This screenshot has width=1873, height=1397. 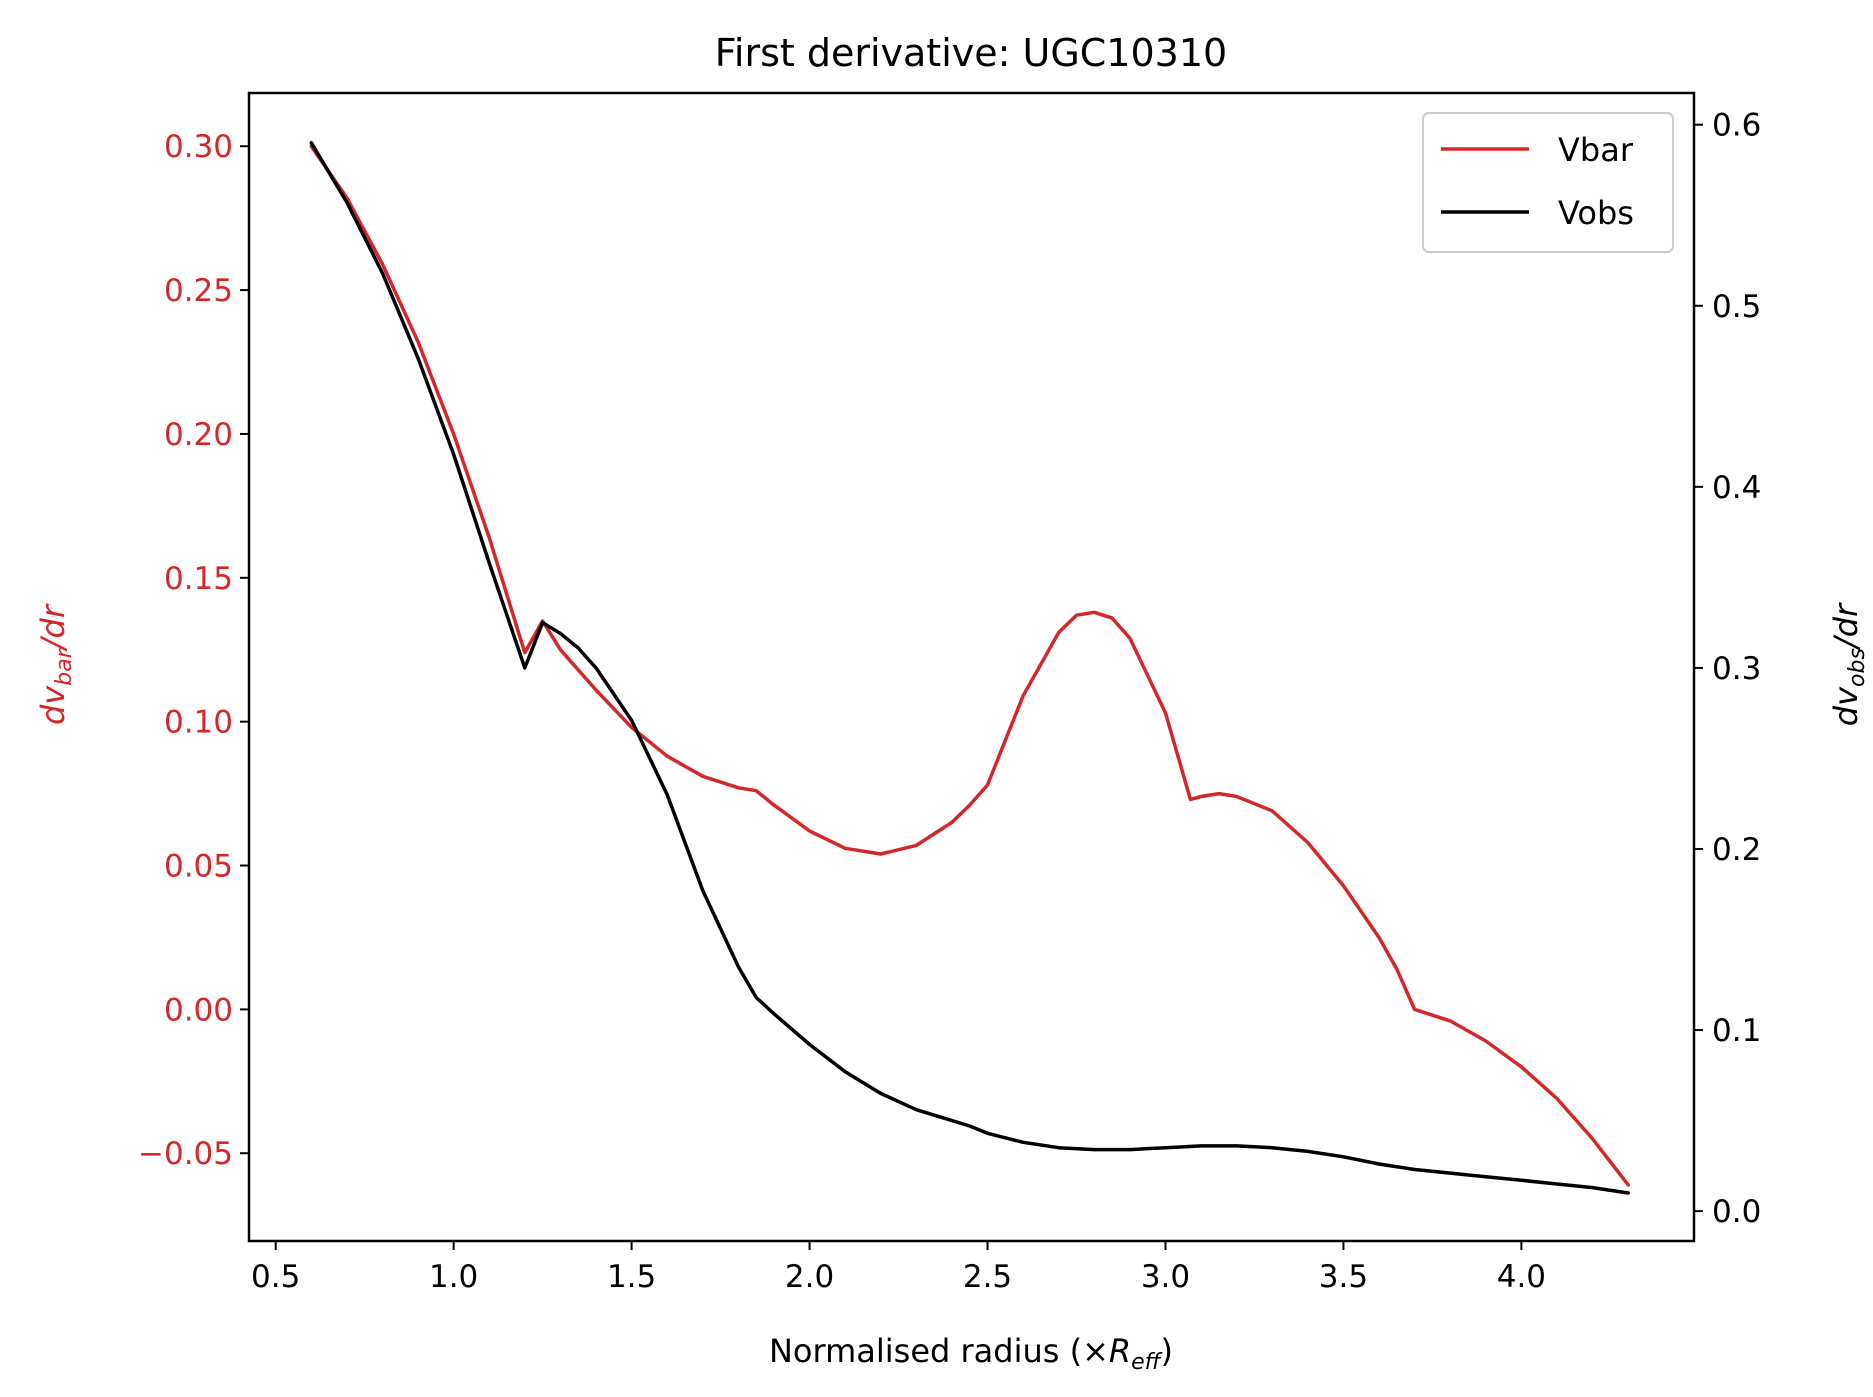 I want to click on left-y-tick-label: 0.00, so click(x=198, y=1010).